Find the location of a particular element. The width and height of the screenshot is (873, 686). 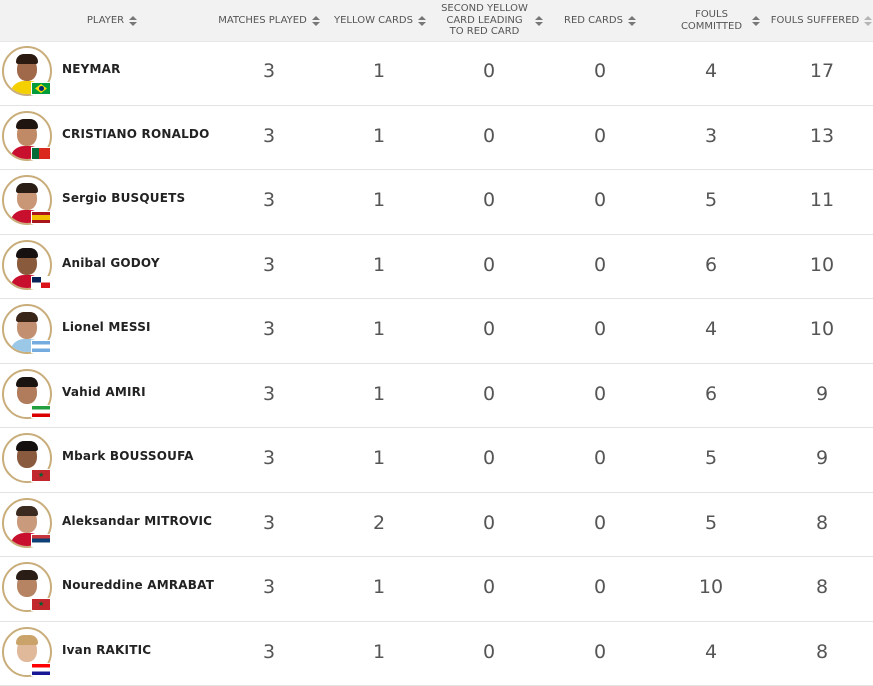

column-fouls-committed-label: FOULS COMMITTED is located at coordinates (712, 20).